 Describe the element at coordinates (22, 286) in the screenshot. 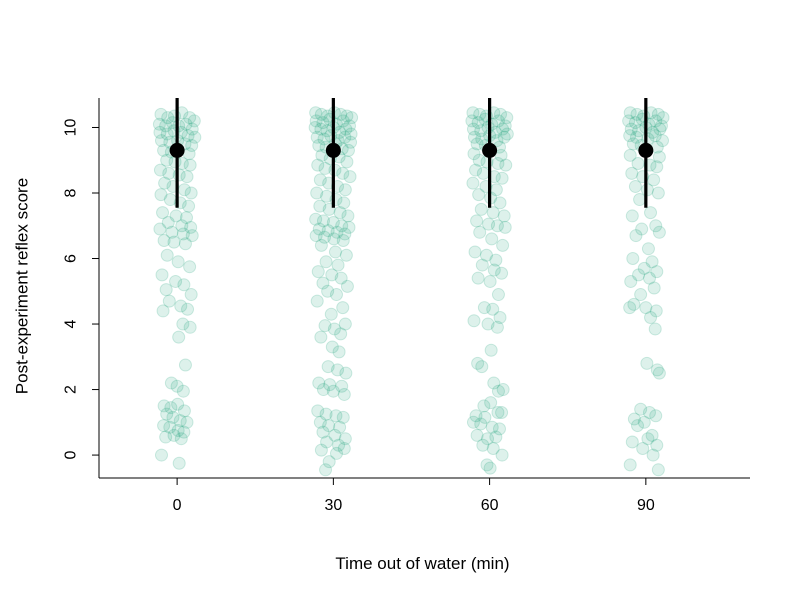

I see `y-axis-title: Post-experiment reflex score` at that location.